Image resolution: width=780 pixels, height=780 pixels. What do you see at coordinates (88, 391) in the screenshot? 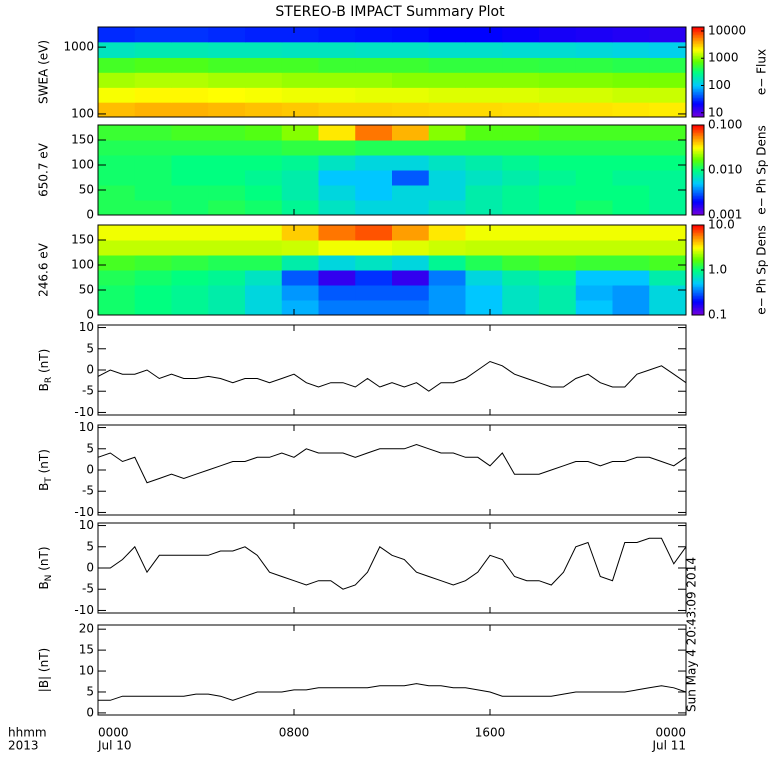
I see `y-tick-label: -5` at bounding box center [88, 391].